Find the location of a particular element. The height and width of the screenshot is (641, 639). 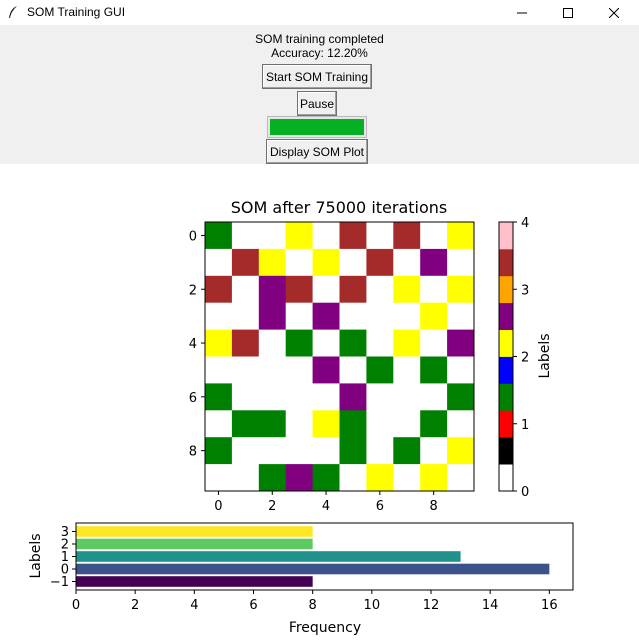

y-tick-label: 2 is located at coordinates (193, 290).